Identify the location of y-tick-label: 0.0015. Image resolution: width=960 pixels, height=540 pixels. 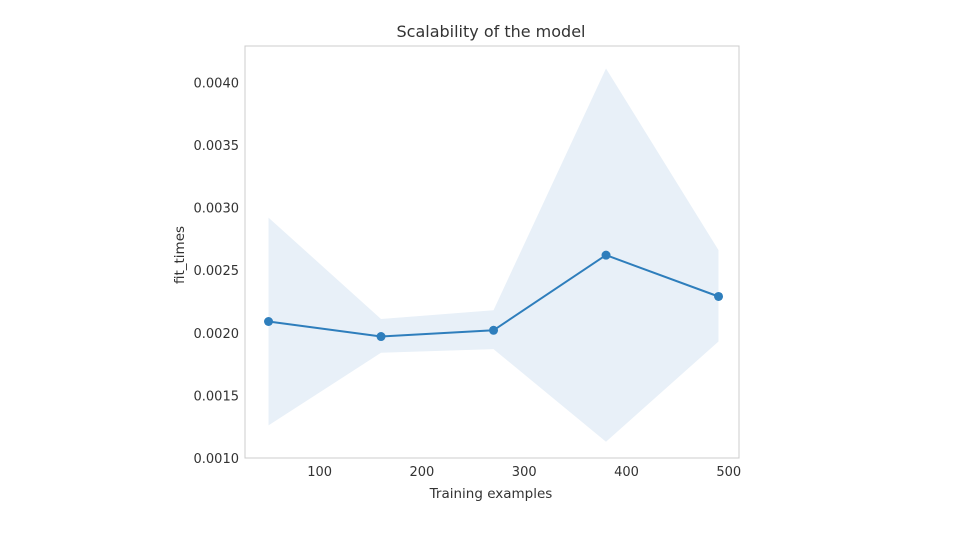
(217, 396).